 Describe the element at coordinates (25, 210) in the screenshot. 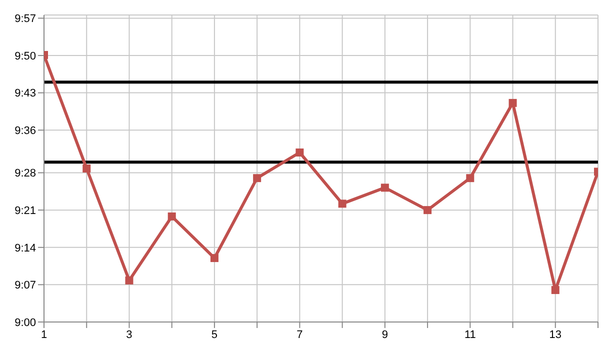

I see `y-tick-label: 9:21` at that location.